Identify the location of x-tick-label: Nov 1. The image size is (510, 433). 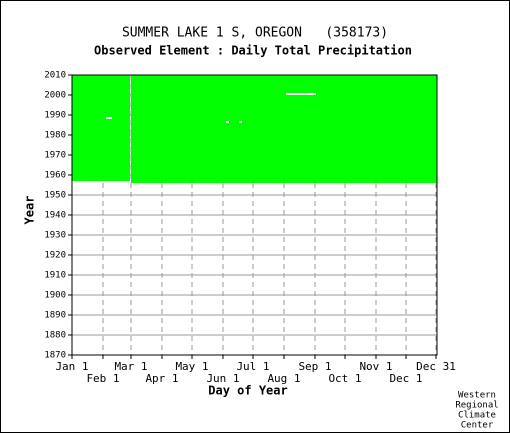
(375, 366).